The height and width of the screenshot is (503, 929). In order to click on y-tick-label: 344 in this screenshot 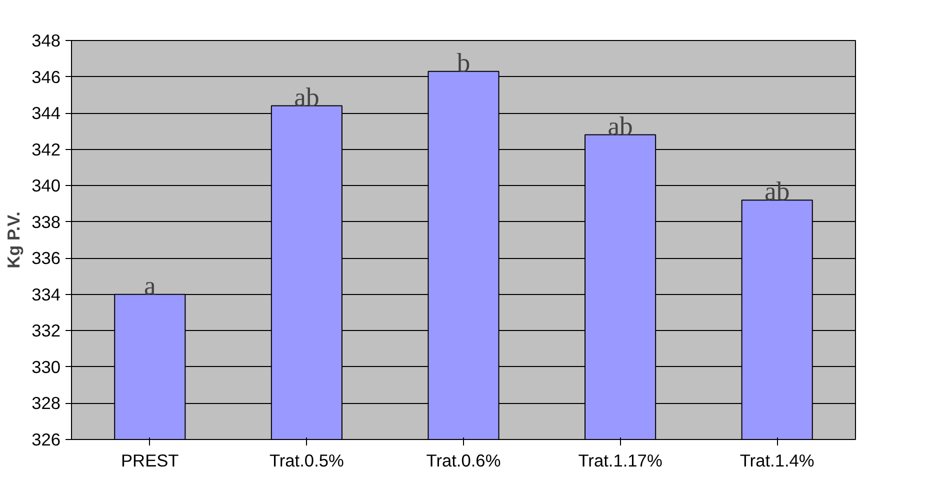, I will do `click(46, 113)`.